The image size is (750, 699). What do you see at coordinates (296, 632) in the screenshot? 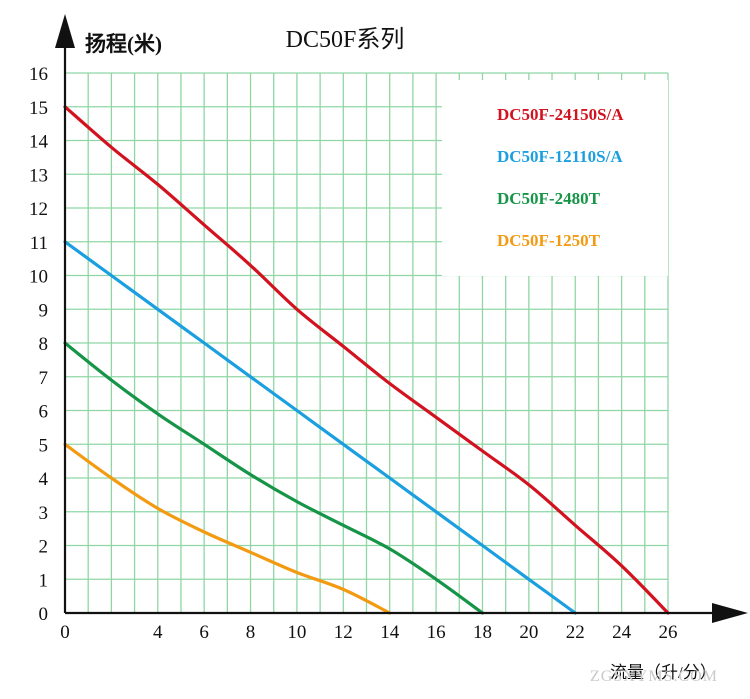
I see `x-tick-label: 10` at bounding box center [296, 632].